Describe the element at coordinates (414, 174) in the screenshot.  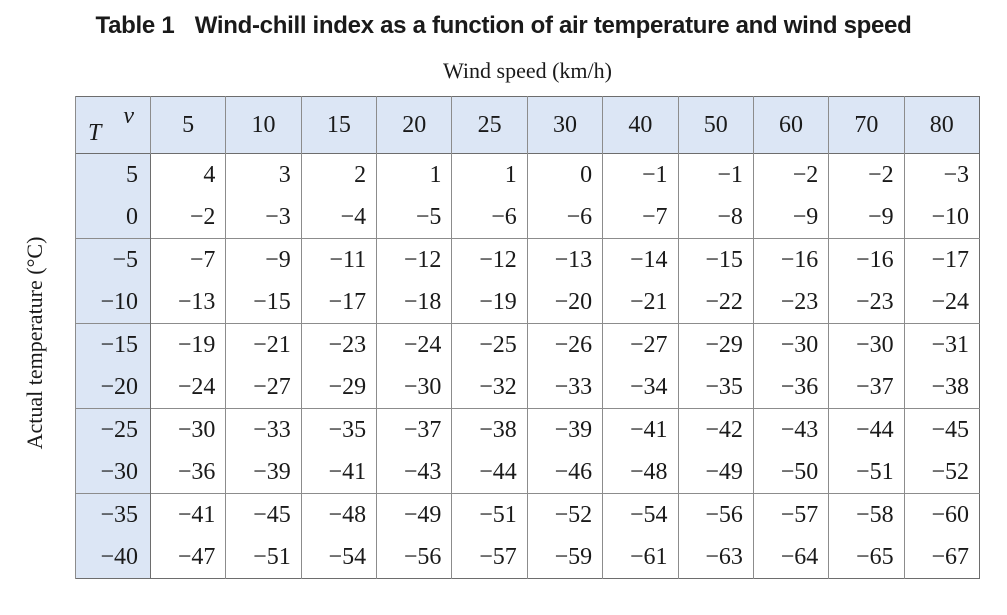
I see `wind-chill-value: 1` at that location.